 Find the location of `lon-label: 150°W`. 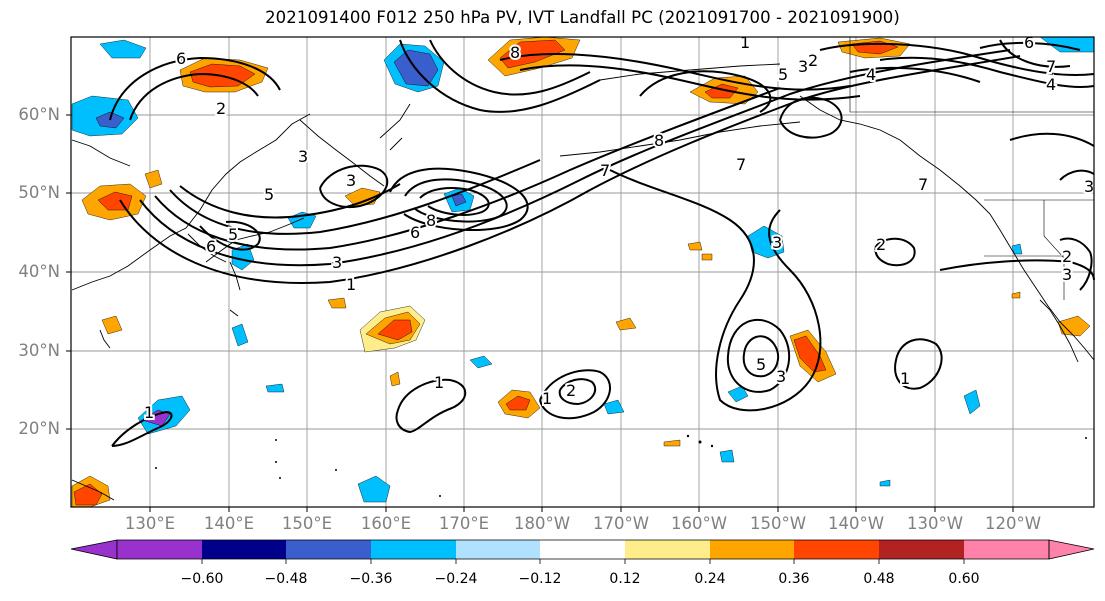

lon-label: 150°W is located at coordinates (778, 523).